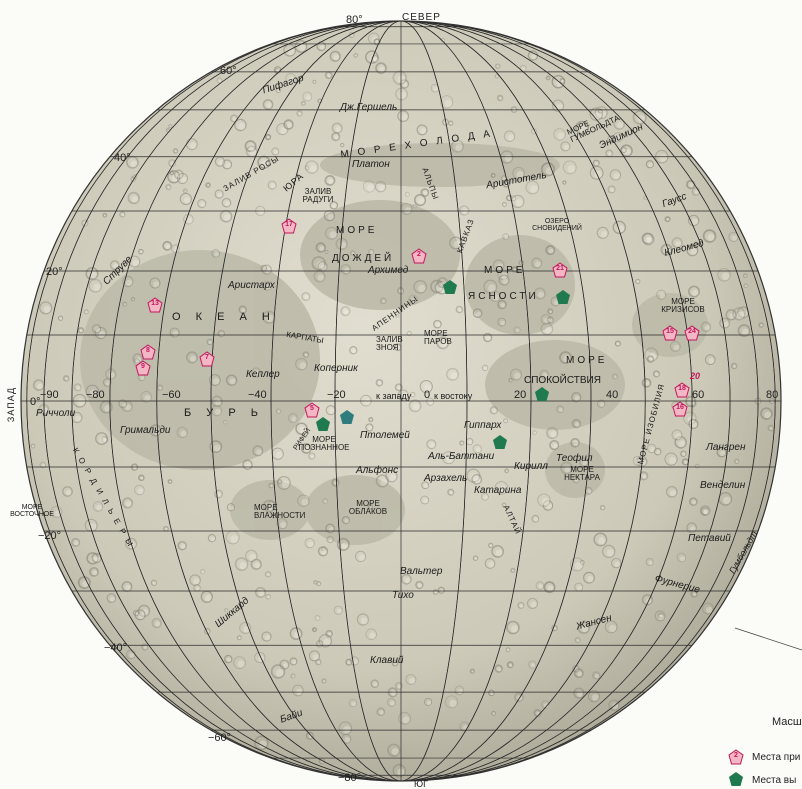  Describe the element at coordinates (357, 230) in the screenshot. I see `more-rains-label: МОРЕ` at that location.